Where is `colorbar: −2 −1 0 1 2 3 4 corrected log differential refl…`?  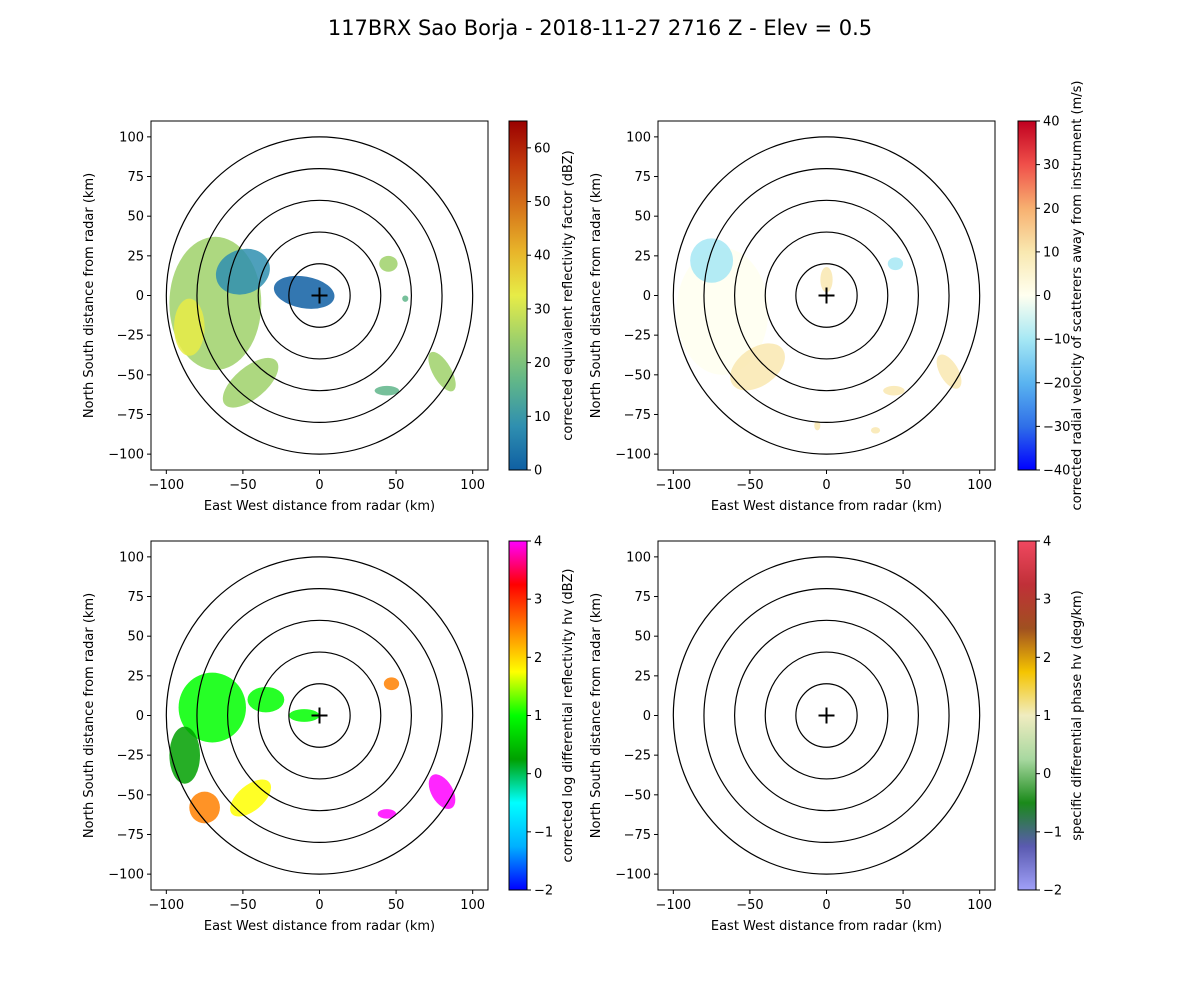 colorbar: −2 −1 0 1 2 3 4 corrected log differential refl… is located at coordinates (542, 717).